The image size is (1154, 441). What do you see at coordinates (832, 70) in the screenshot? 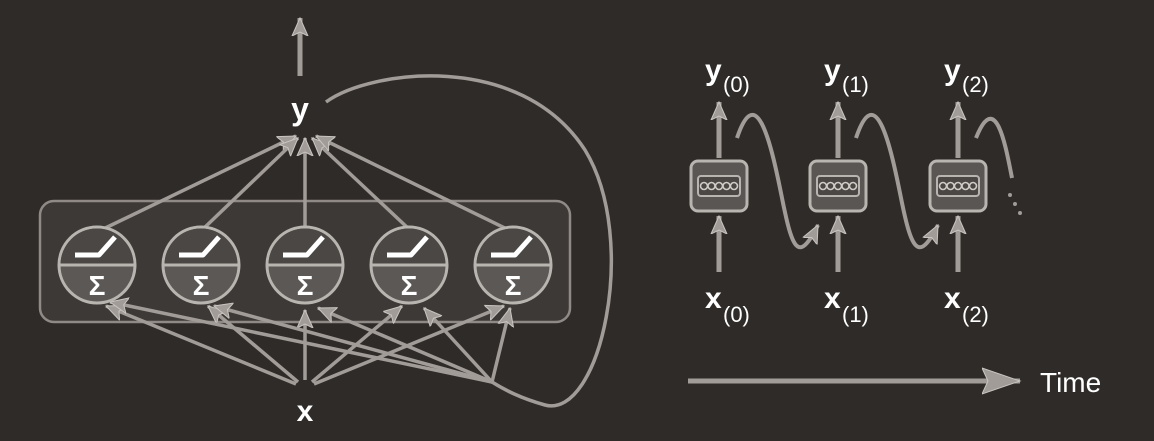
I see `output-label-1: y` at bounding box center [832, 70].